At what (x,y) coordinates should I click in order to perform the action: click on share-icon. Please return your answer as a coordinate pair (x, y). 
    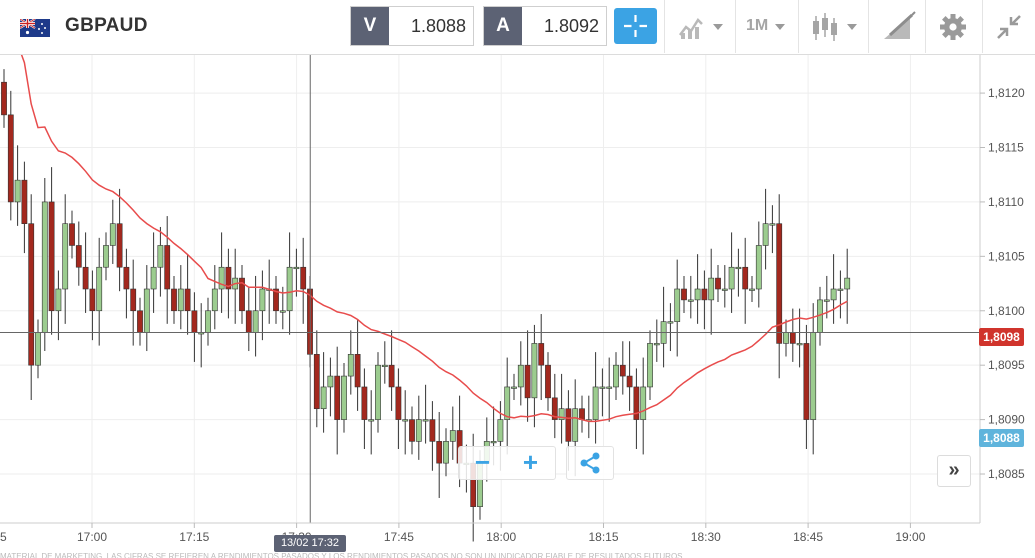
    Looking at the image, I should click on (590, 463).